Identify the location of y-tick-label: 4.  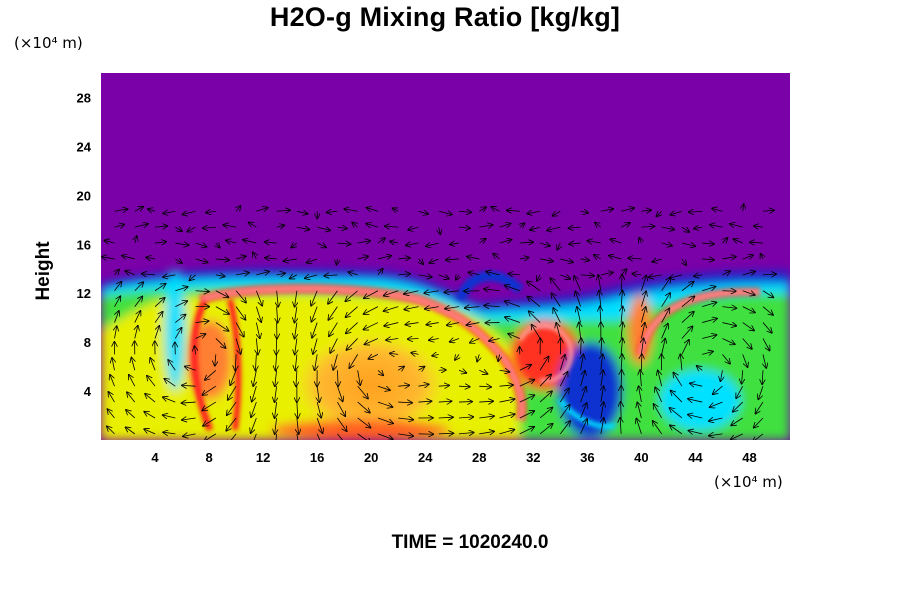
(88, 391).